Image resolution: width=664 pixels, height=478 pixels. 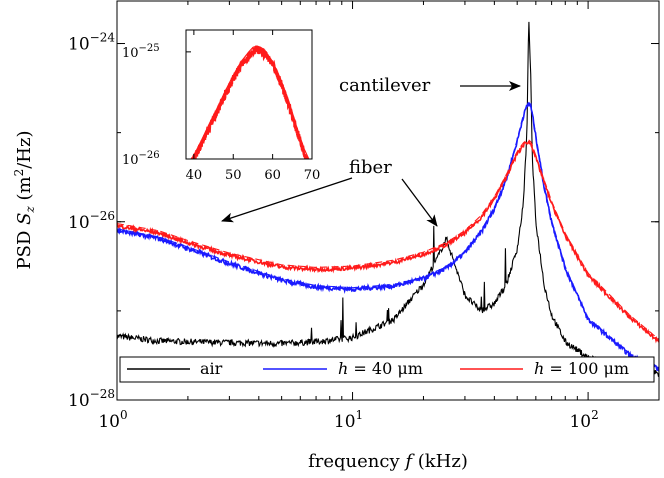 What do you see at coordinates (348, 420) in the screenshot?
I see `x-tick-label-10: 10¹` at bounding box center [348, 420].